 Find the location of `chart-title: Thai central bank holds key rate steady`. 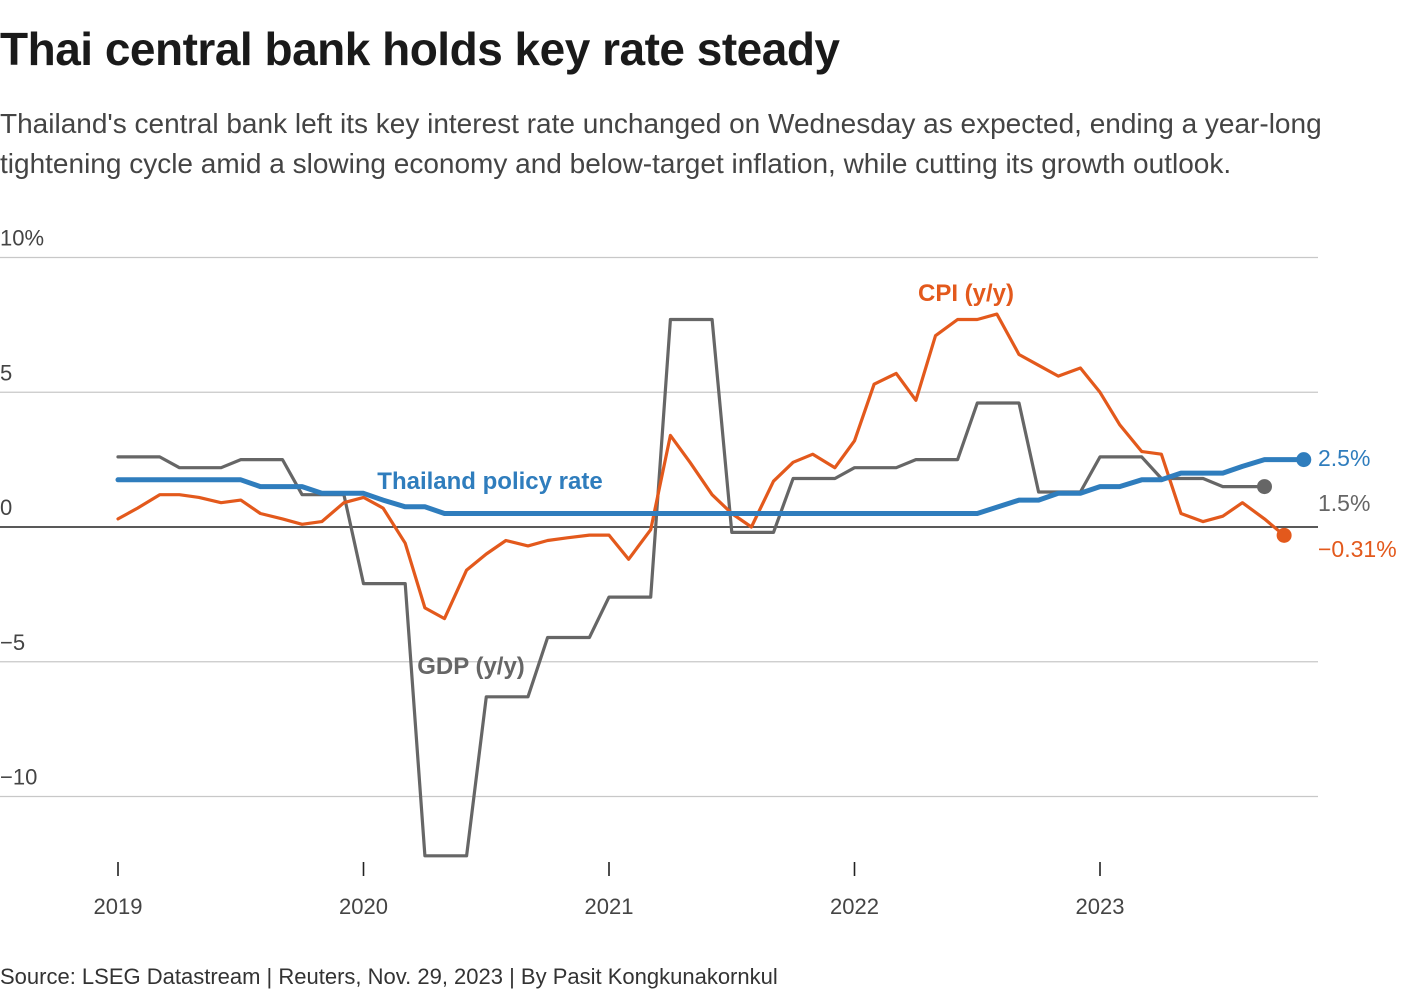

chart-title: Thai central bank holds key rate steady is located at coordinates (420, 49).